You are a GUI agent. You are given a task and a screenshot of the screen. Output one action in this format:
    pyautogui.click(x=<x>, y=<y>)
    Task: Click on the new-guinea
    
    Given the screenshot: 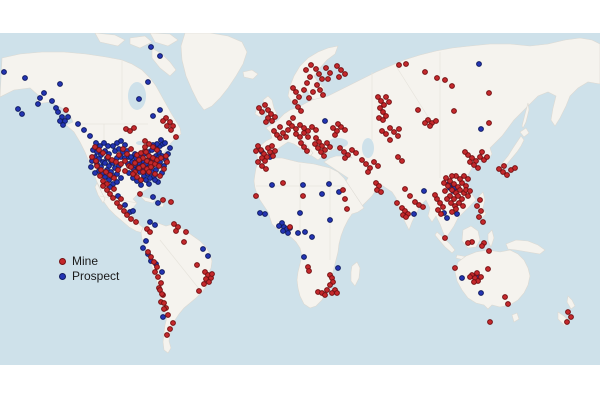 What is the action you would take?
    pyautogui.click(x=525, y=247)
    